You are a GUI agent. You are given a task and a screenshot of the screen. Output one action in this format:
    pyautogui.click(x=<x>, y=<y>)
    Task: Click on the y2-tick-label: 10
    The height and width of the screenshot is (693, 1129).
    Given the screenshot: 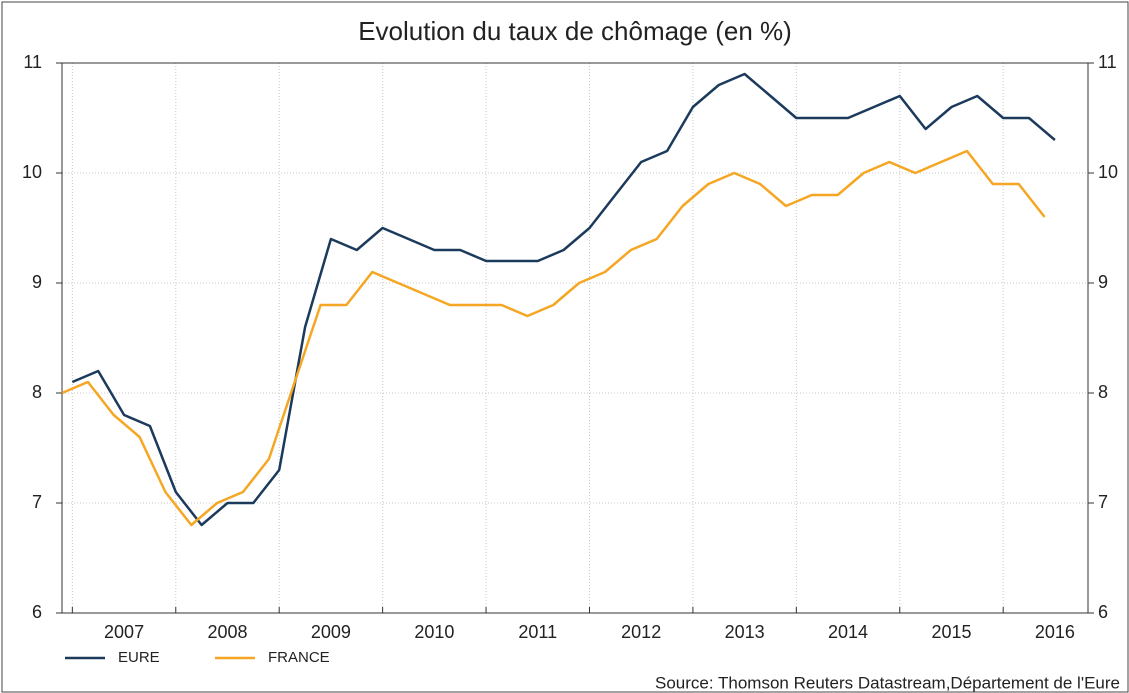 What is the action you would take?
    pyautogui.click(x=1108, y=172)
    